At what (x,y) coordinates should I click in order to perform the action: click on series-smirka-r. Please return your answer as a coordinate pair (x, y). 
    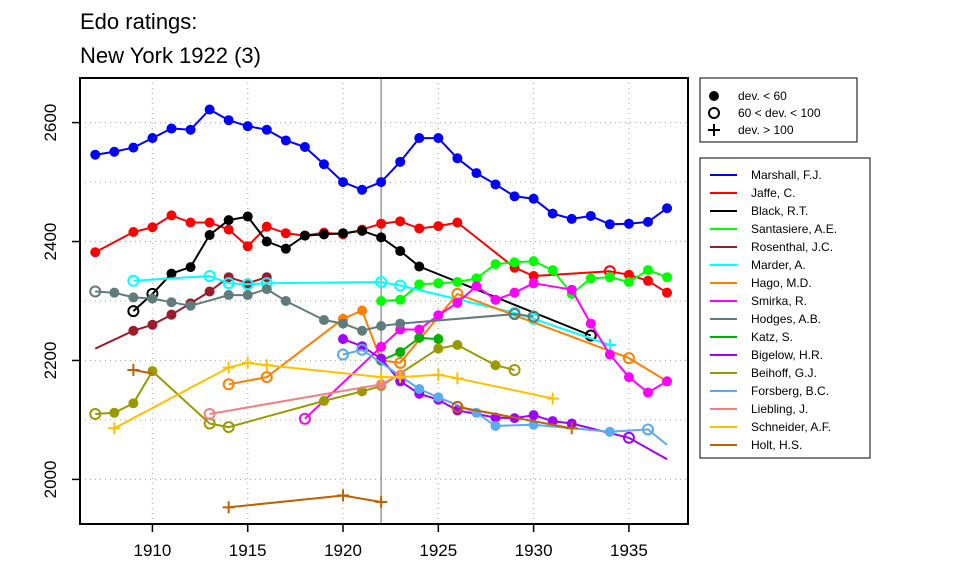
    Looking at the image, I should click on (485, 351).